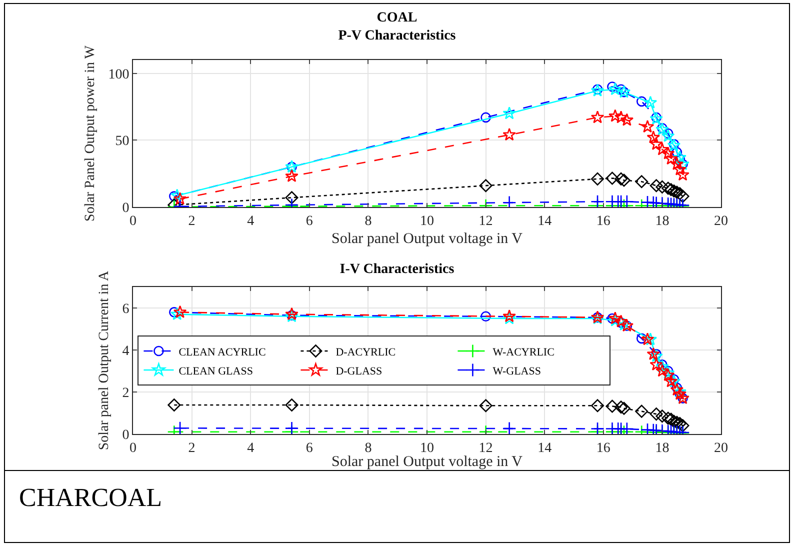  What do you see at coordinates (126, 393) in the screenshot?
I see `y-tick-label: 2` at bounding box center [126, 393].